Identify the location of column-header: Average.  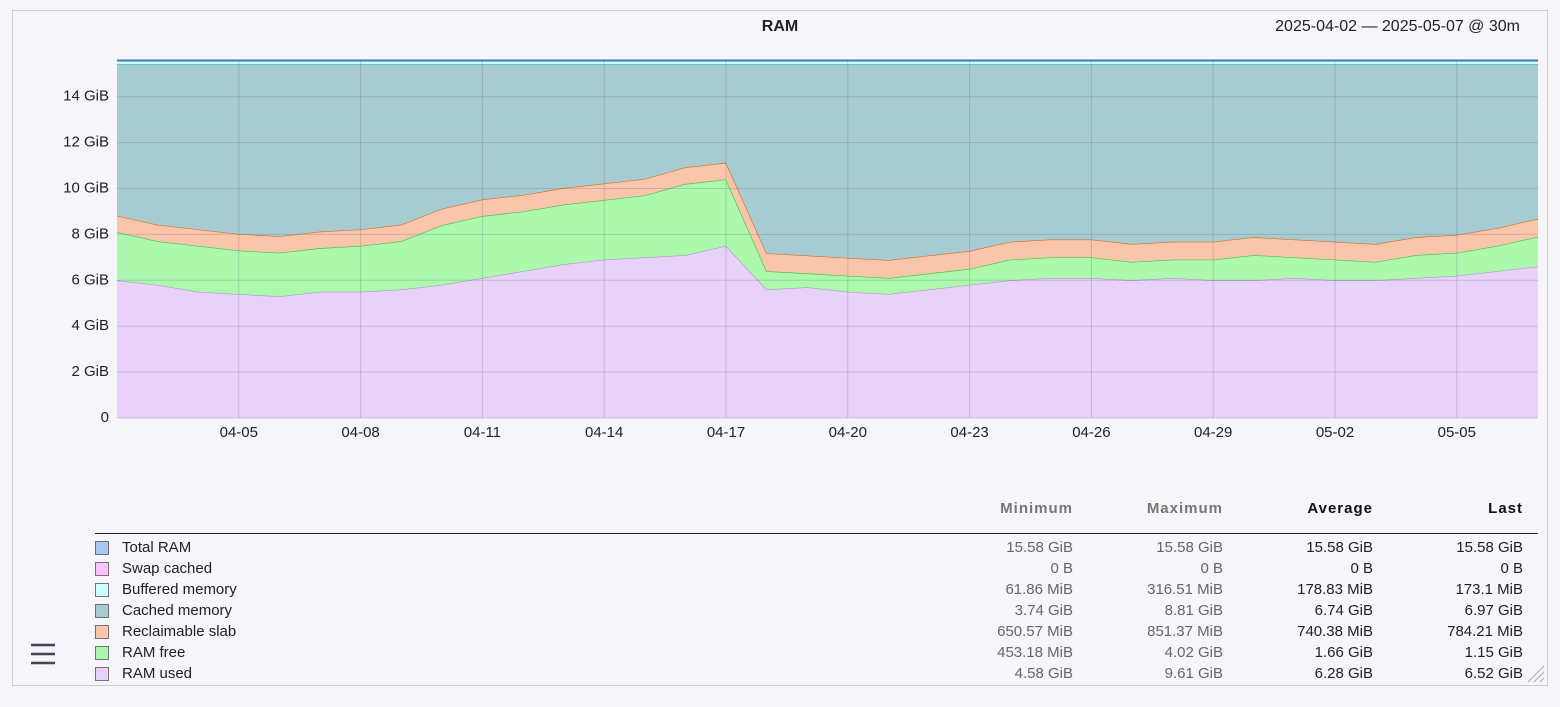
(1340, 508).